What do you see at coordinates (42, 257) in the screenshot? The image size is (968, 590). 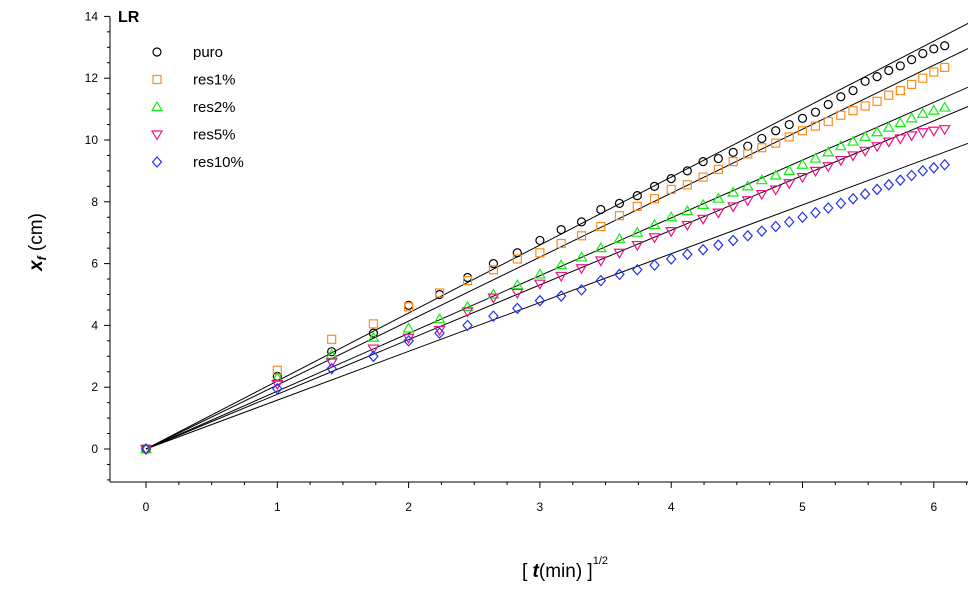 I see `y-axis-title-sub: f` at bounding box center [42, 257].